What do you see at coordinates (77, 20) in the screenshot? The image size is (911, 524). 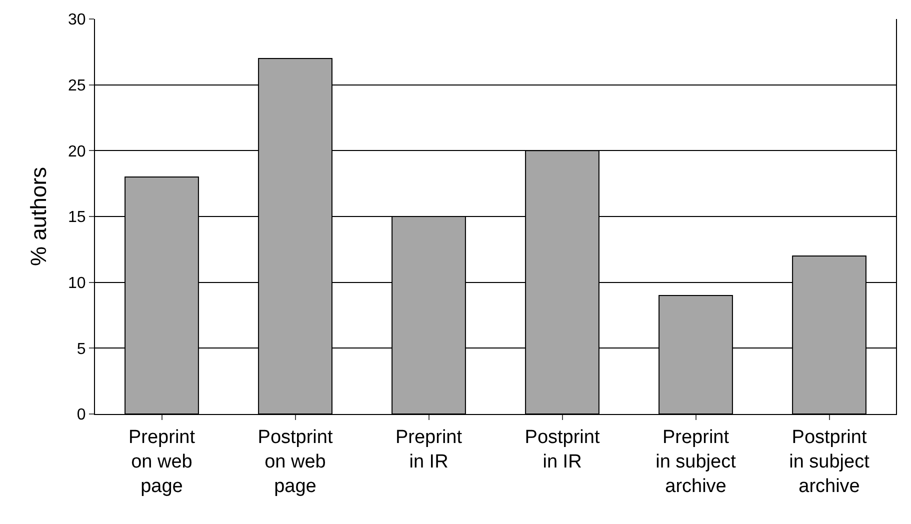 I see `y-tick-label: 30` at bounding box center [77, 20].